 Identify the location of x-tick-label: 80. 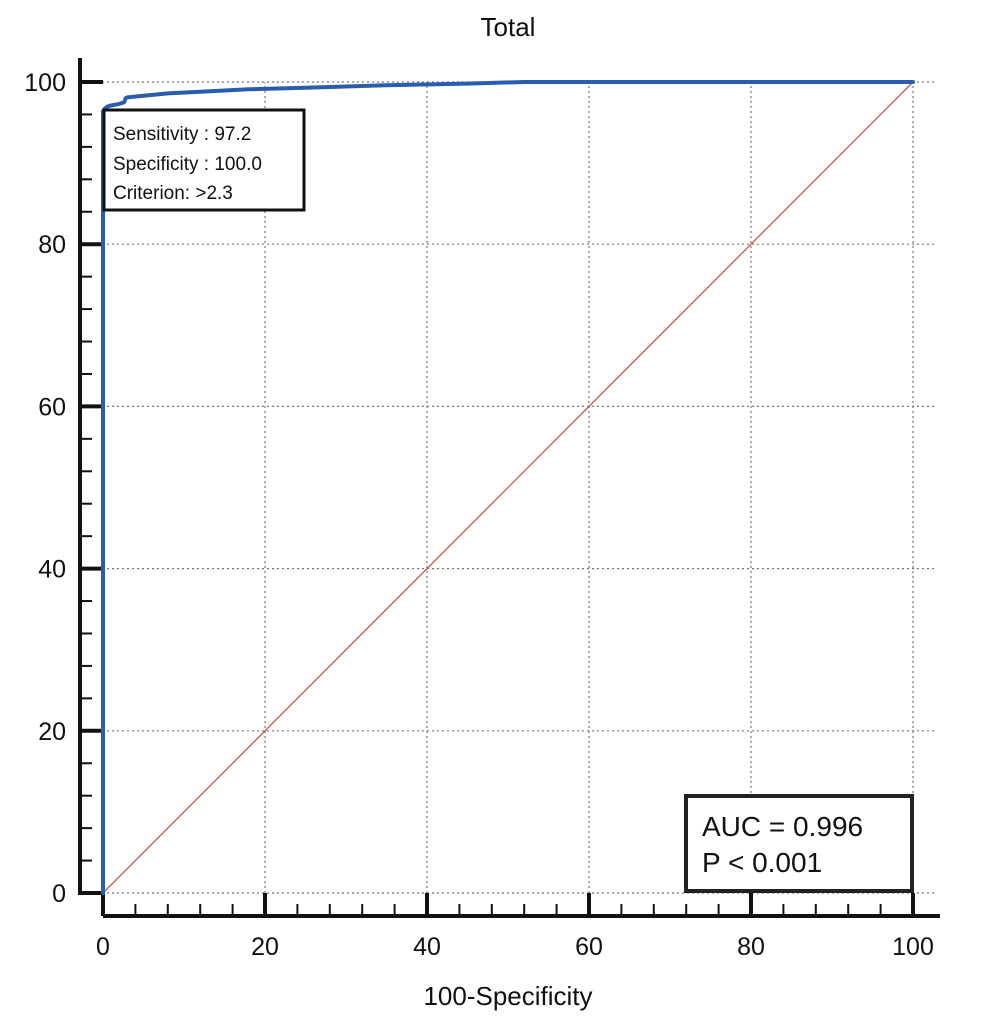
(751, 947).